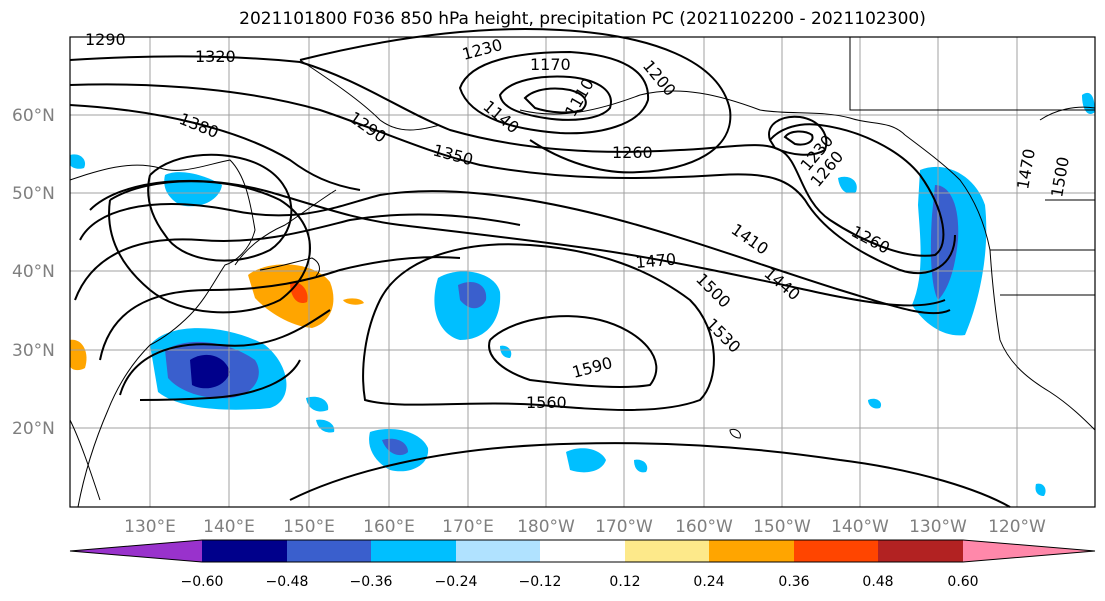 The height and width of the screenshot is (601, 1105). Describe the element at coordinates (389, 527) in the screenshot. I see `lon-label: 160°E` at that location.